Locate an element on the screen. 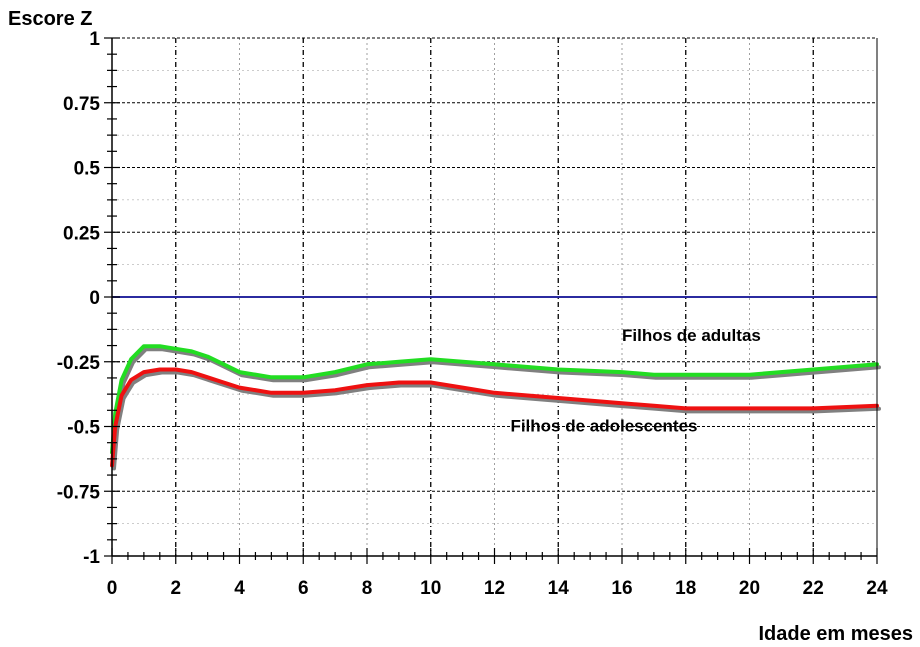 This screenshot has width=920, height=647. x-tick-label: 12 is located at coordinates (494, 588).